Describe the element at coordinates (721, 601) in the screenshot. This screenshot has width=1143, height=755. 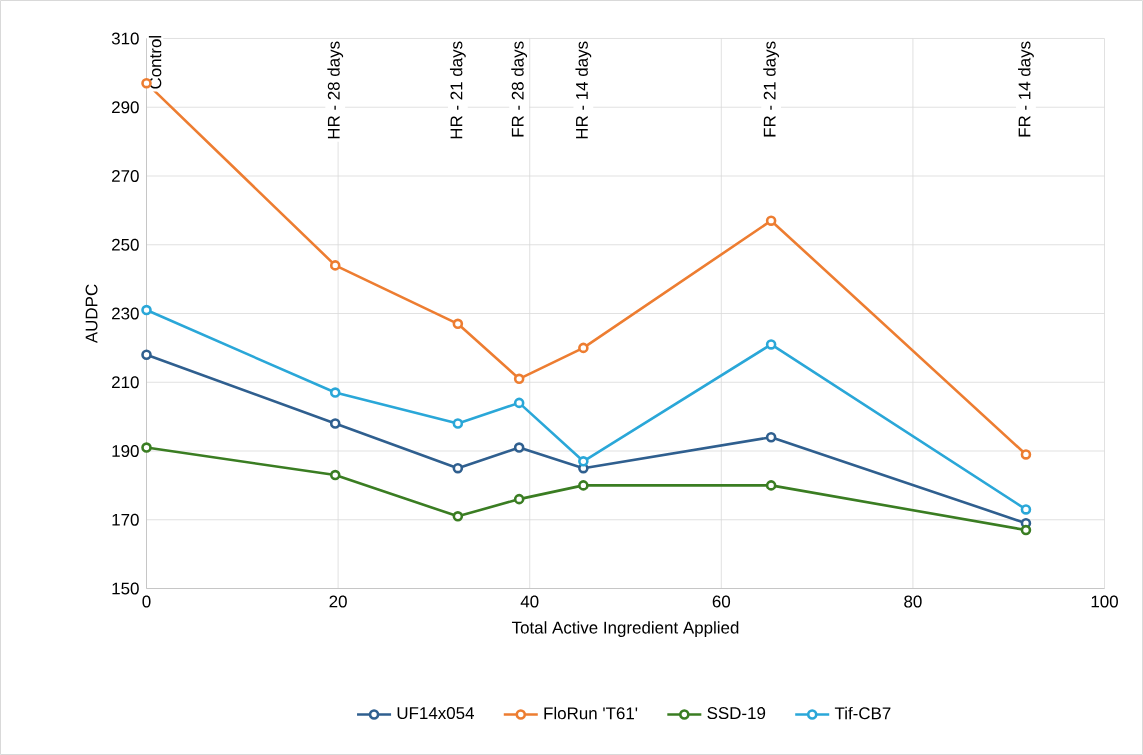
I see `x-tick-label: 60` at that location.